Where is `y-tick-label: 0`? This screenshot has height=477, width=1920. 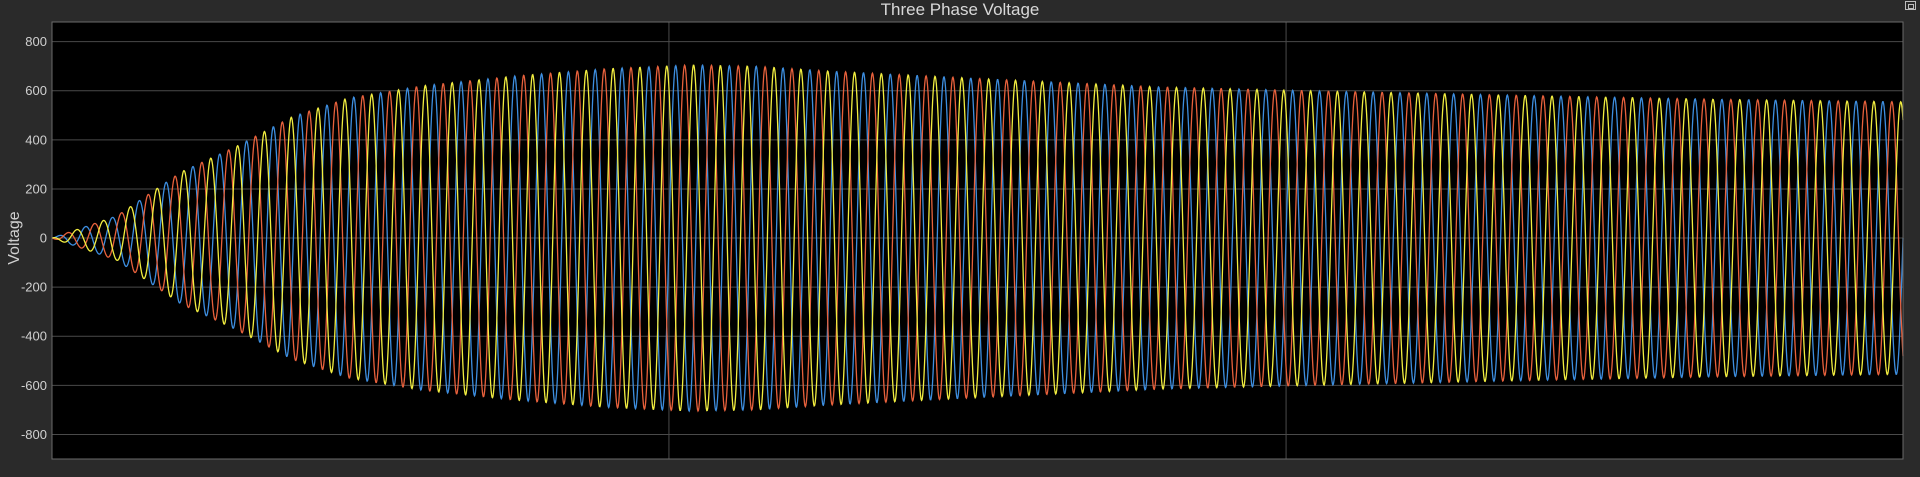 y-tick-label: 0 is located at coordinates (43, 238).